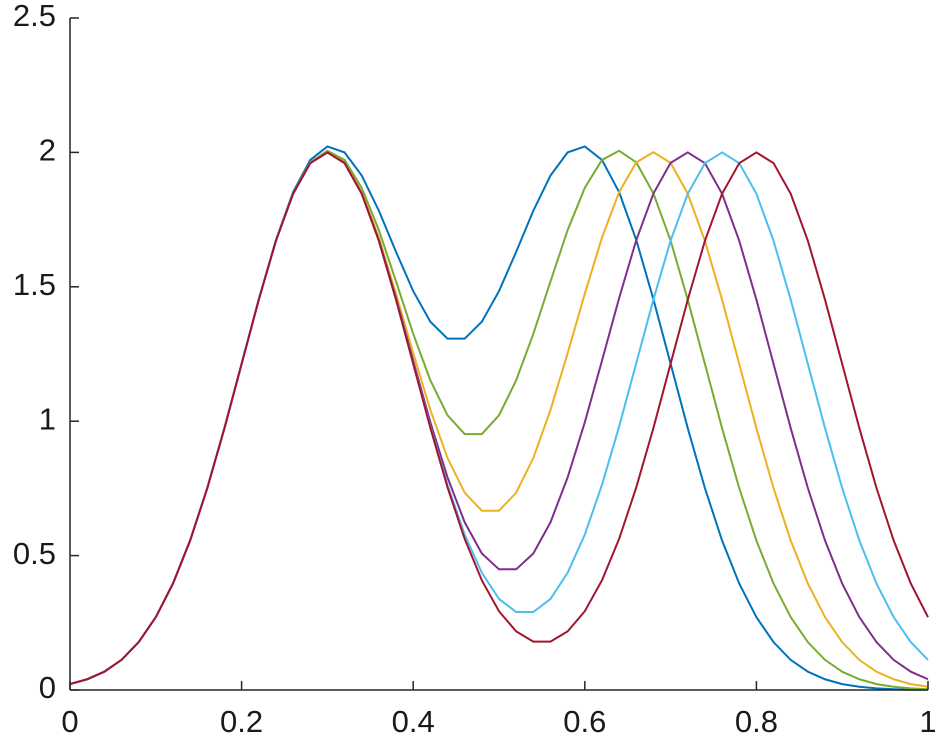 The height and width of the screenshot is (750, 935). Describe the element at coordinates (927, 721) in the screenshot. I see `x-tick-label: 1` at that location.